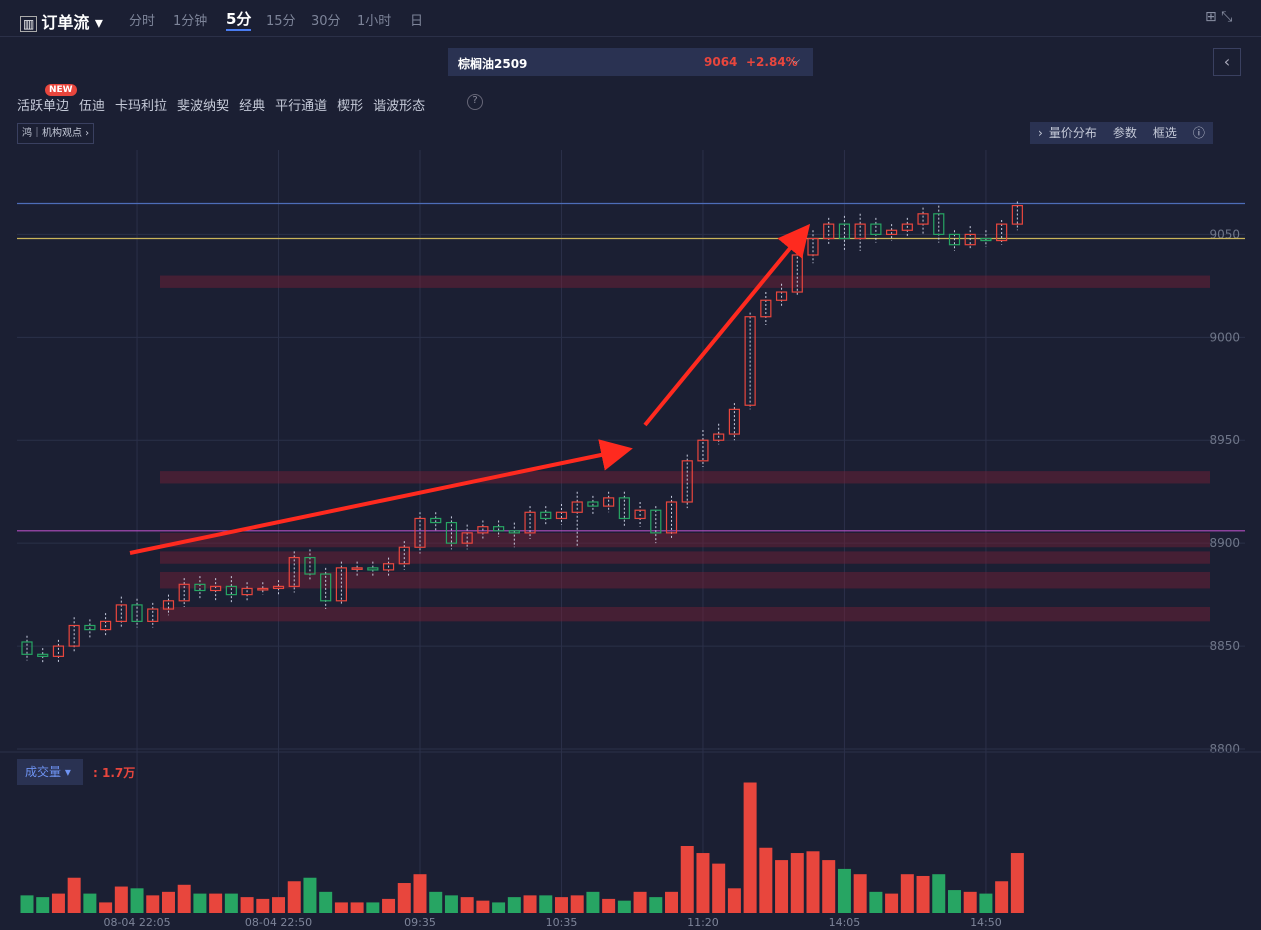  I want to click on tool-item: 活跃单边, so click(43, 106).